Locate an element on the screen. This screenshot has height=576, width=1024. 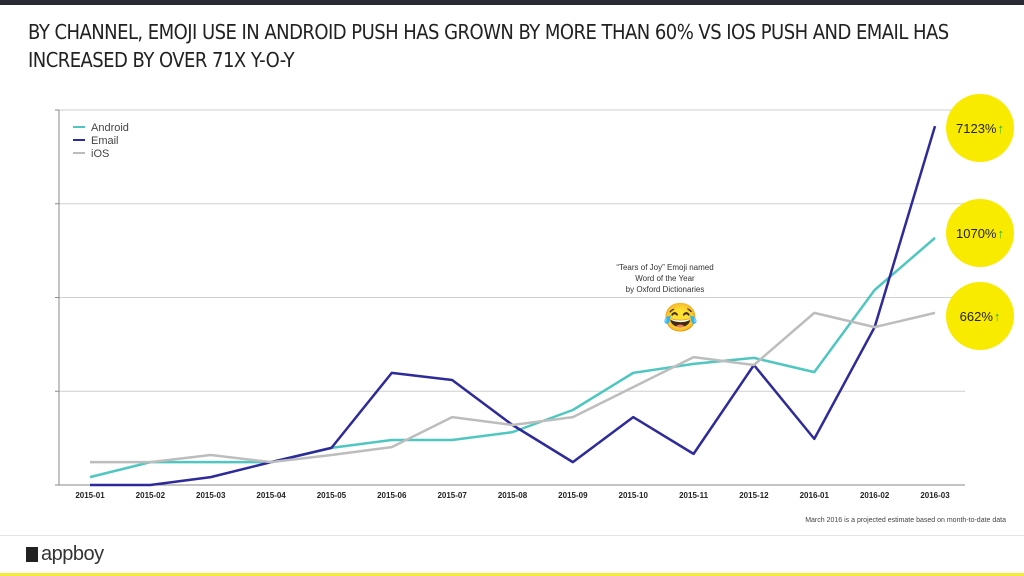
x-tick-label: 2015-05 is located at coordinates (332, 495).